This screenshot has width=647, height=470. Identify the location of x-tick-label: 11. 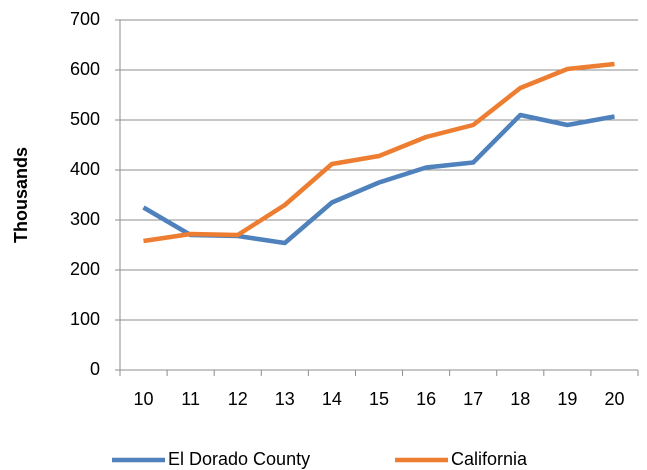
(190, 399).